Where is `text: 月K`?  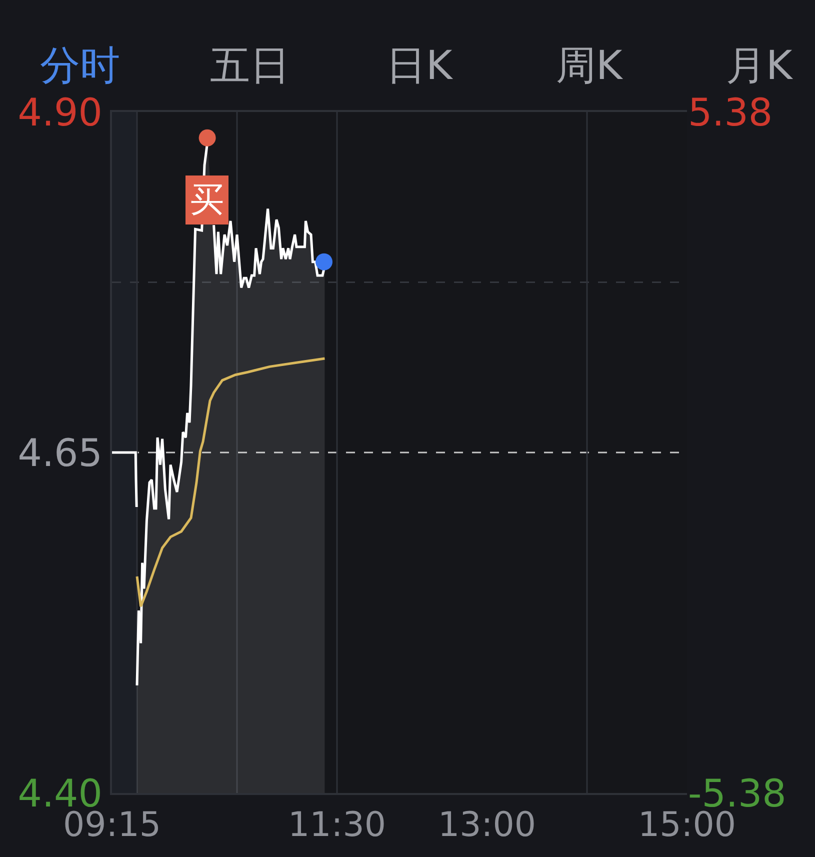
text: 月K is located at coordinates (760, 66).